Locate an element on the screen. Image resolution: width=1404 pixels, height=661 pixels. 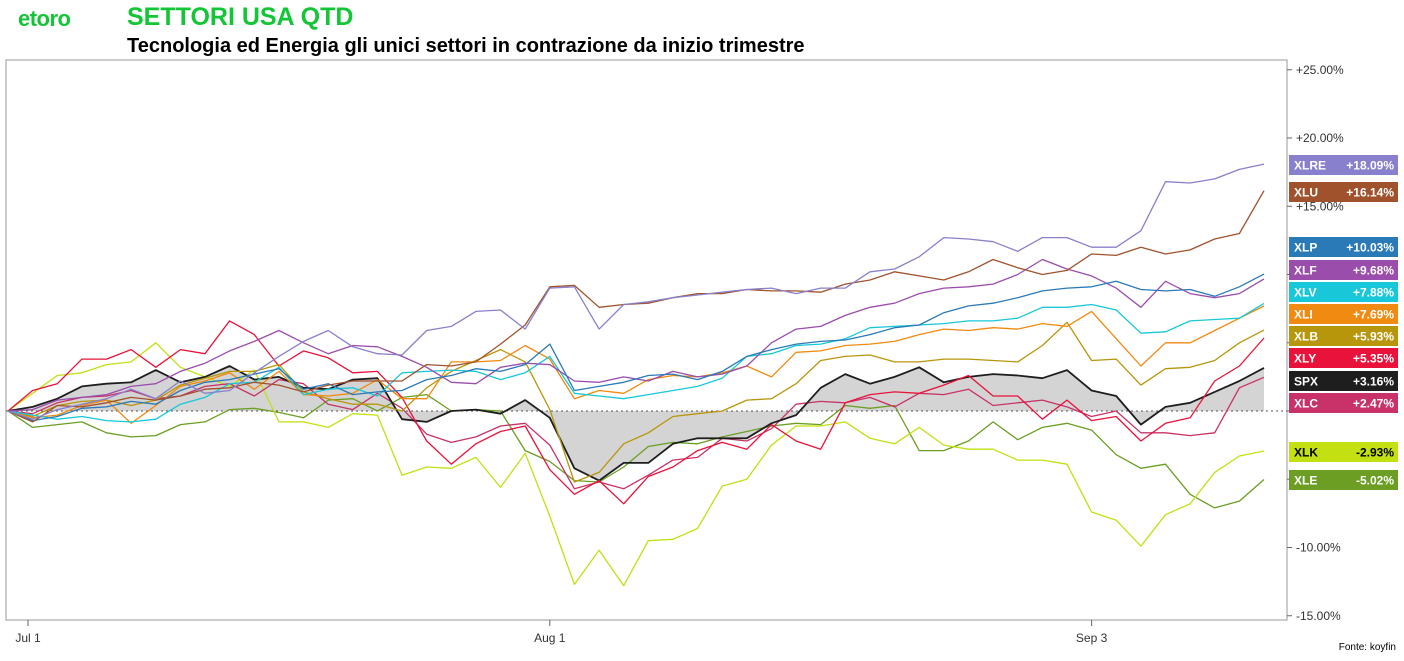
value-tag-name: XLK is located at coordinates (1306, 453).